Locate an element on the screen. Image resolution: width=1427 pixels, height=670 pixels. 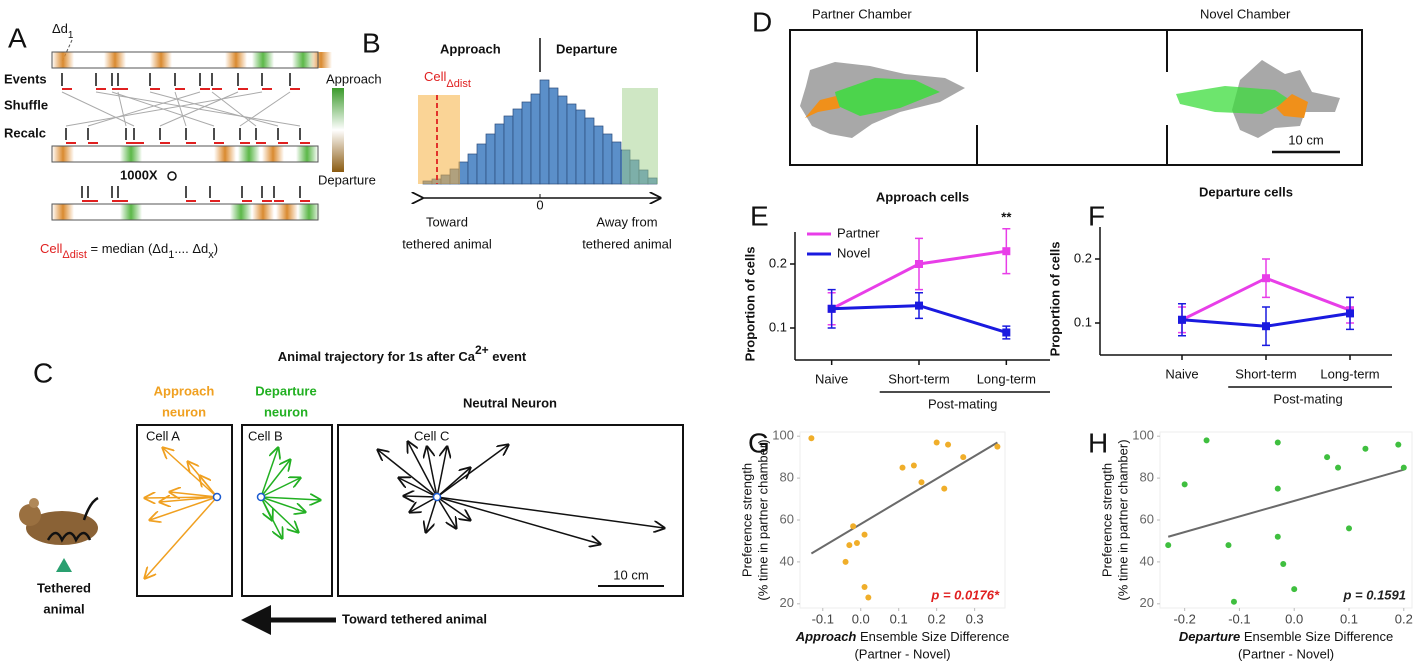
panel-label: D is located at coordinates (762, 21).